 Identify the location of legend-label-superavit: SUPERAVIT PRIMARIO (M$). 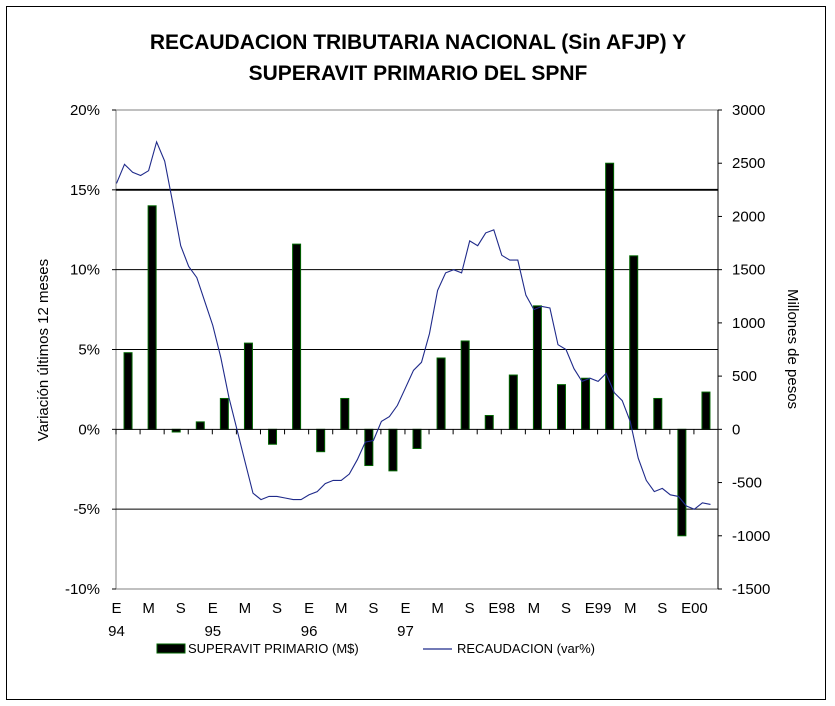
(273, 648).